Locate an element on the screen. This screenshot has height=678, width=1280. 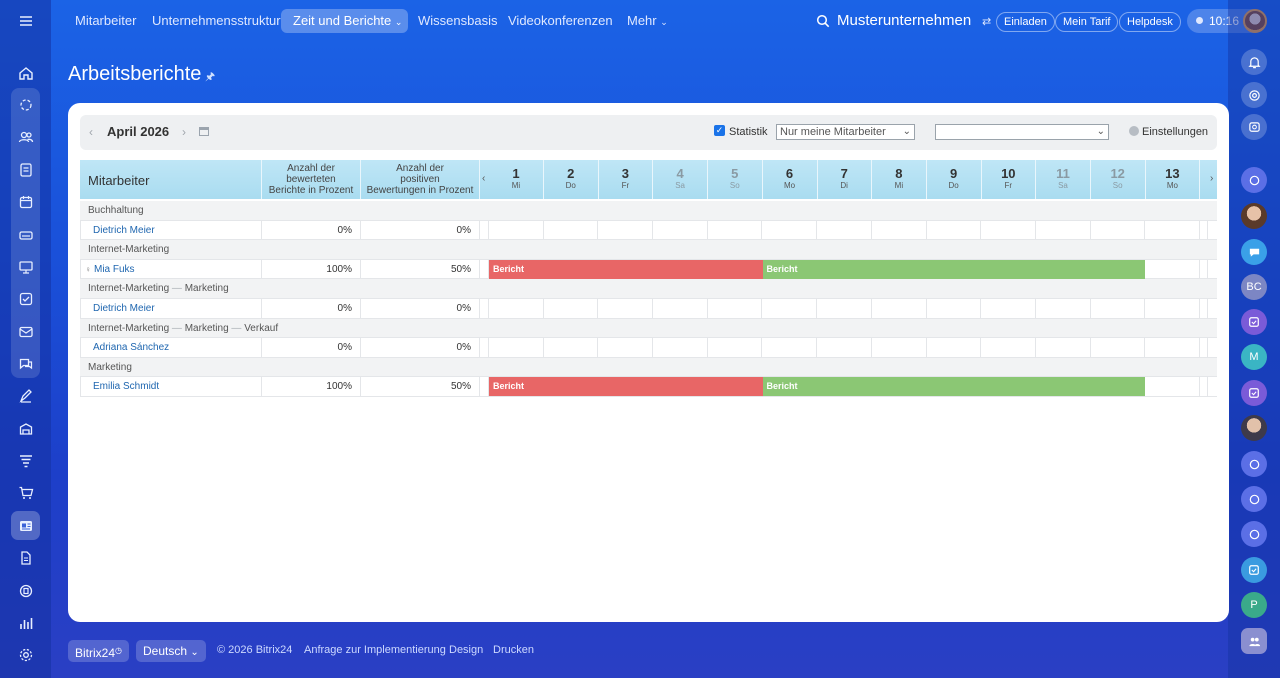
puzzle-icon is located at coordinates (25, 104).